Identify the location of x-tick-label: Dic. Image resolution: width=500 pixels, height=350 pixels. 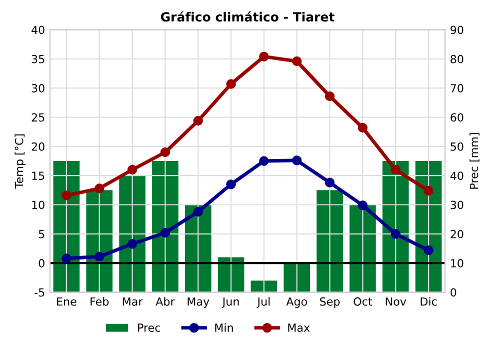
(428, 301).